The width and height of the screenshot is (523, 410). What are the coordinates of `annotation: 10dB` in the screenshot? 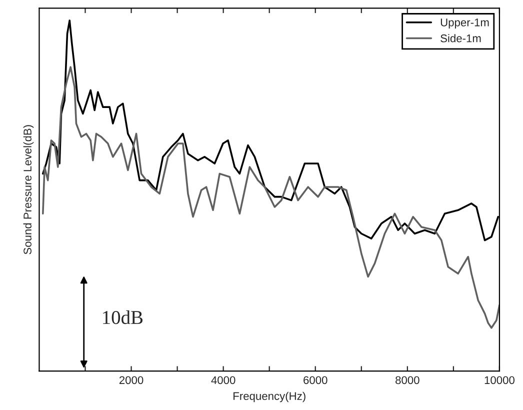 It's located at (123, 317).